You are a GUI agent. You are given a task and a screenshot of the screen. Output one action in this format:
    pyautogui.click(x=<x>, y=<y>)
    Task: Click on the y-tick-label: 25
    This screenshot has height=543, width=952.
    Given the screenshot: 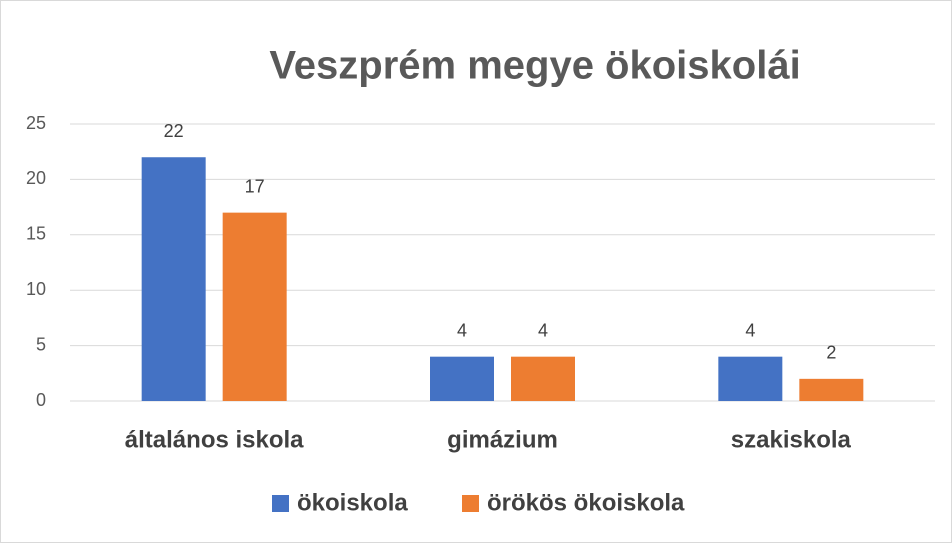 What is the action you would take?
    pyautogui.click(x=36, y=123)
    